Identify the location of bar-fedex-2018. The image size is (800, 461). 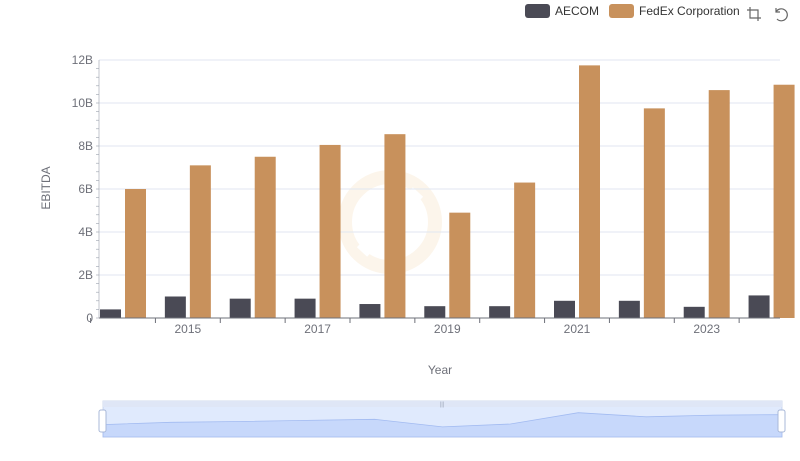
(395, 226).